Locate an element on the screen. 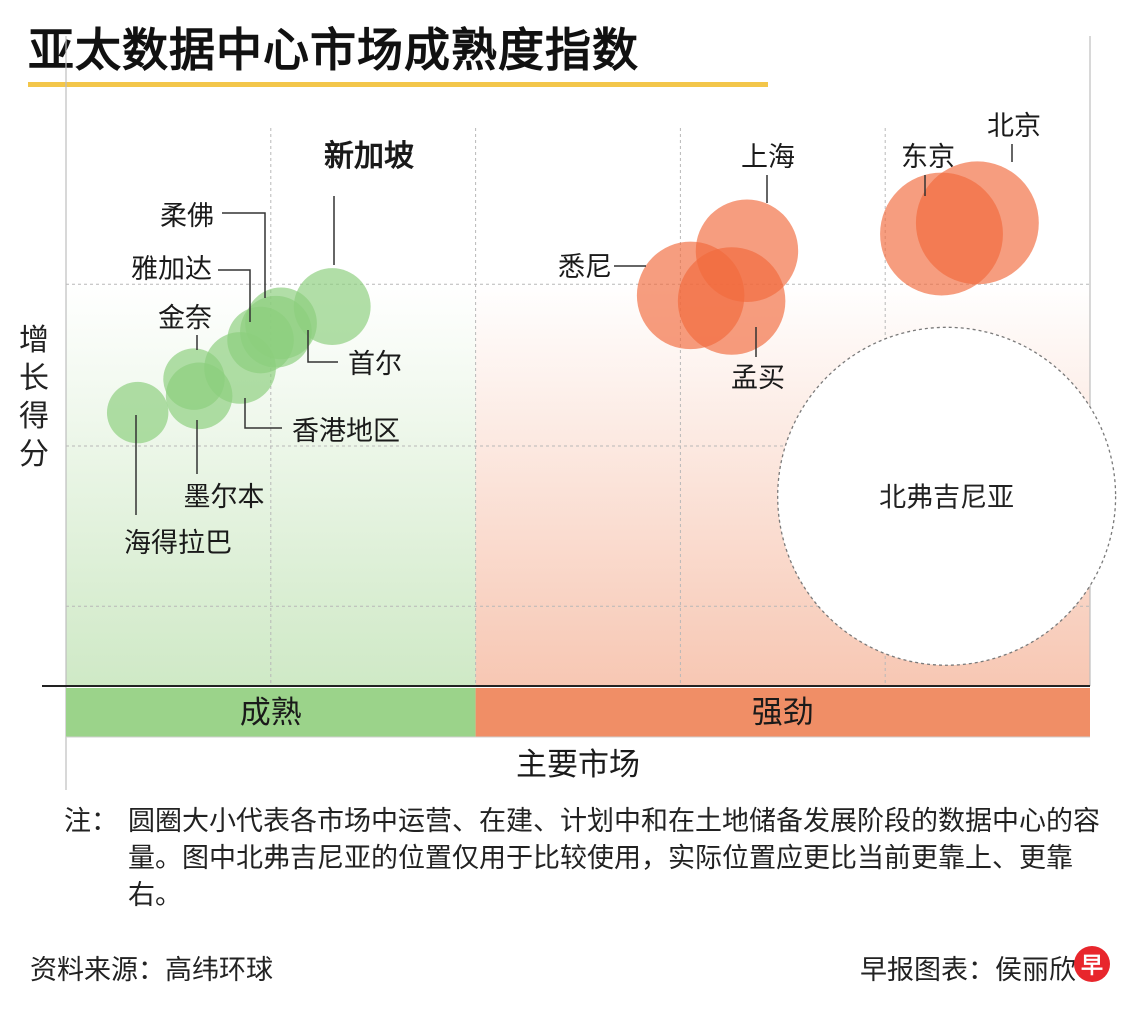  bubble-label-strong-2: 上海 is located at coordinates (768, 157).